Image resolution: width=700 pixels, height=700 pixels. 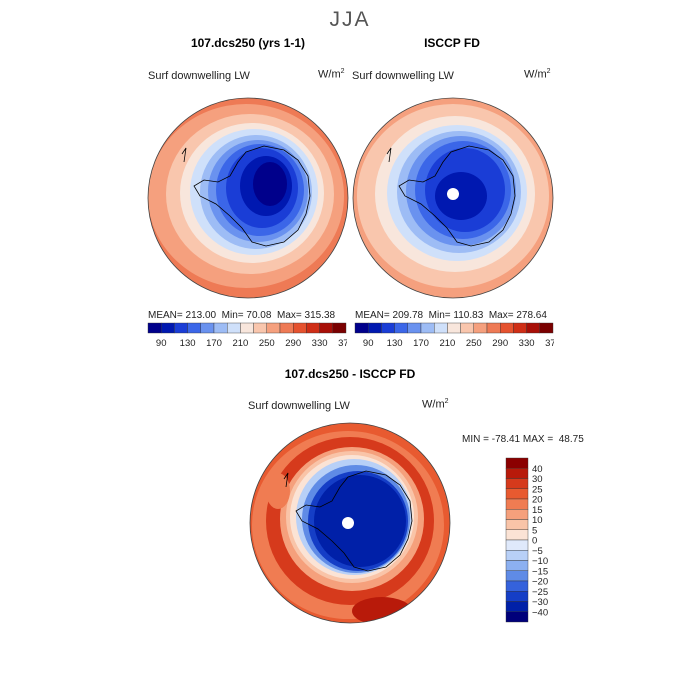 I want to click on colorbar-model: 90 130 170 210 250 290 330 370, so click(x=247, y=335).